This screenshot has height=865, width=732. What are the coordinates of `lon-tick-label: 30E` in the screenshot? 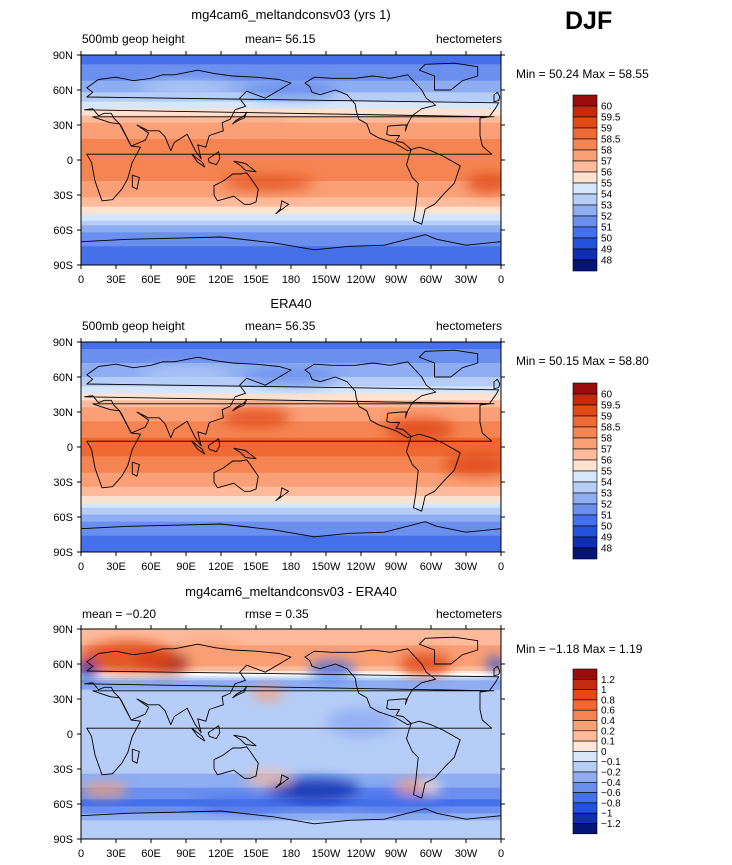 It's located at (116, 854).